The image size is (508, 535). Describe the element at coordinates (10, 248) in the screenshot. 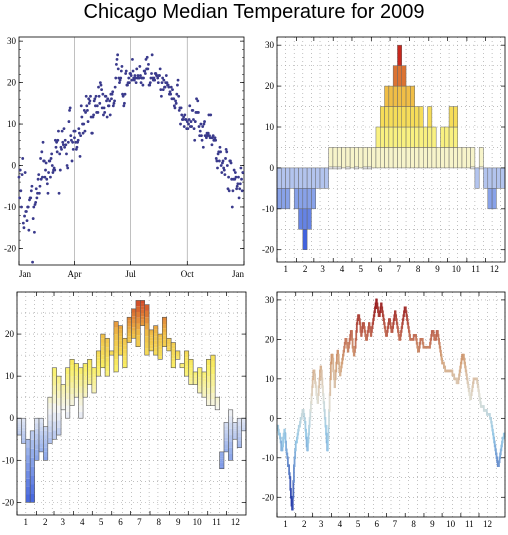

I see `scatter-panel-y-tick-label: -20` at that location.